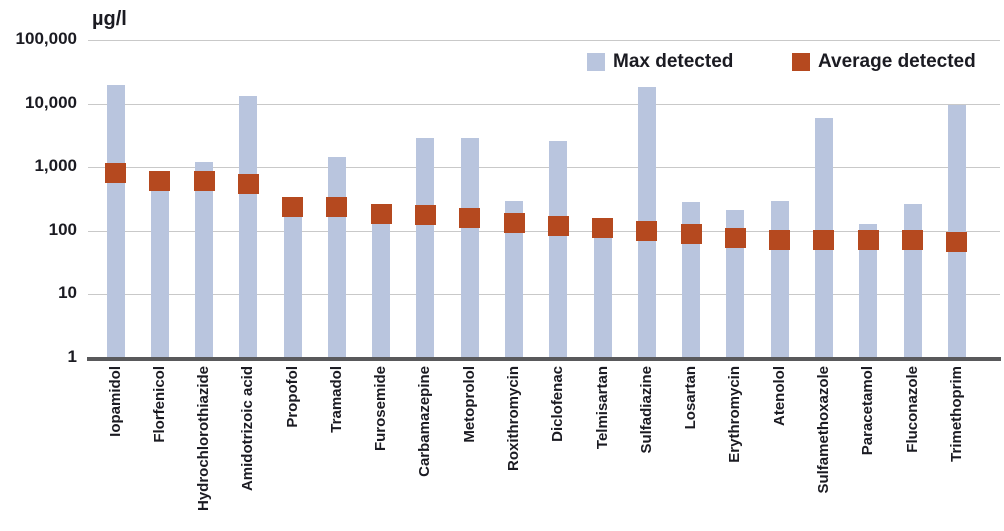 This screenshot has width=1004, height=531. Describe the element at coordinates (72, 356) in the screenshot. I see `y-axis-tick-label: 1` at that location.